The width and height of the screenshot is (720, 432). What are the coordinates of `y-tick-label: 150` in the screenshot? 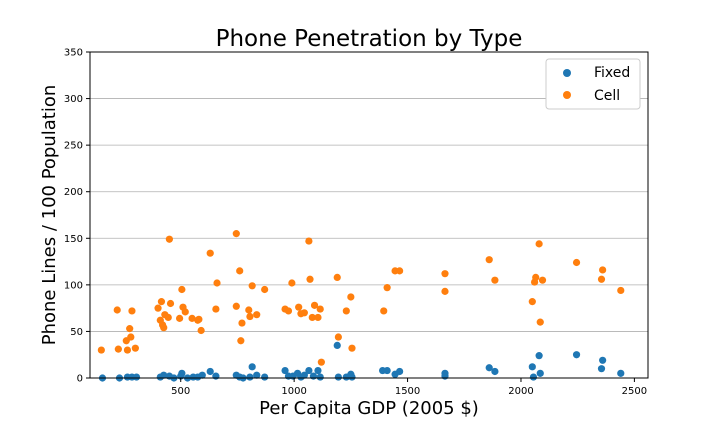 It's located at (73, 239).